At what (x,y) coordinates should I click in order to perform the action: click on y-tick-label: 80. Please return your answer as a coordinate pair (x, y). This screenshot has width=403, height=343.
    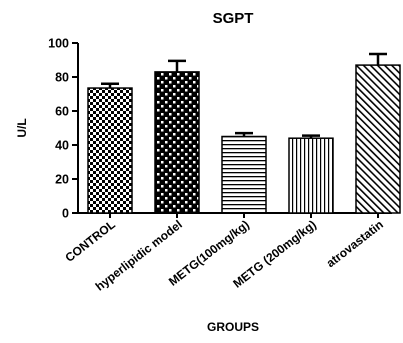
    Looking at the image, I should click on (62, 78).